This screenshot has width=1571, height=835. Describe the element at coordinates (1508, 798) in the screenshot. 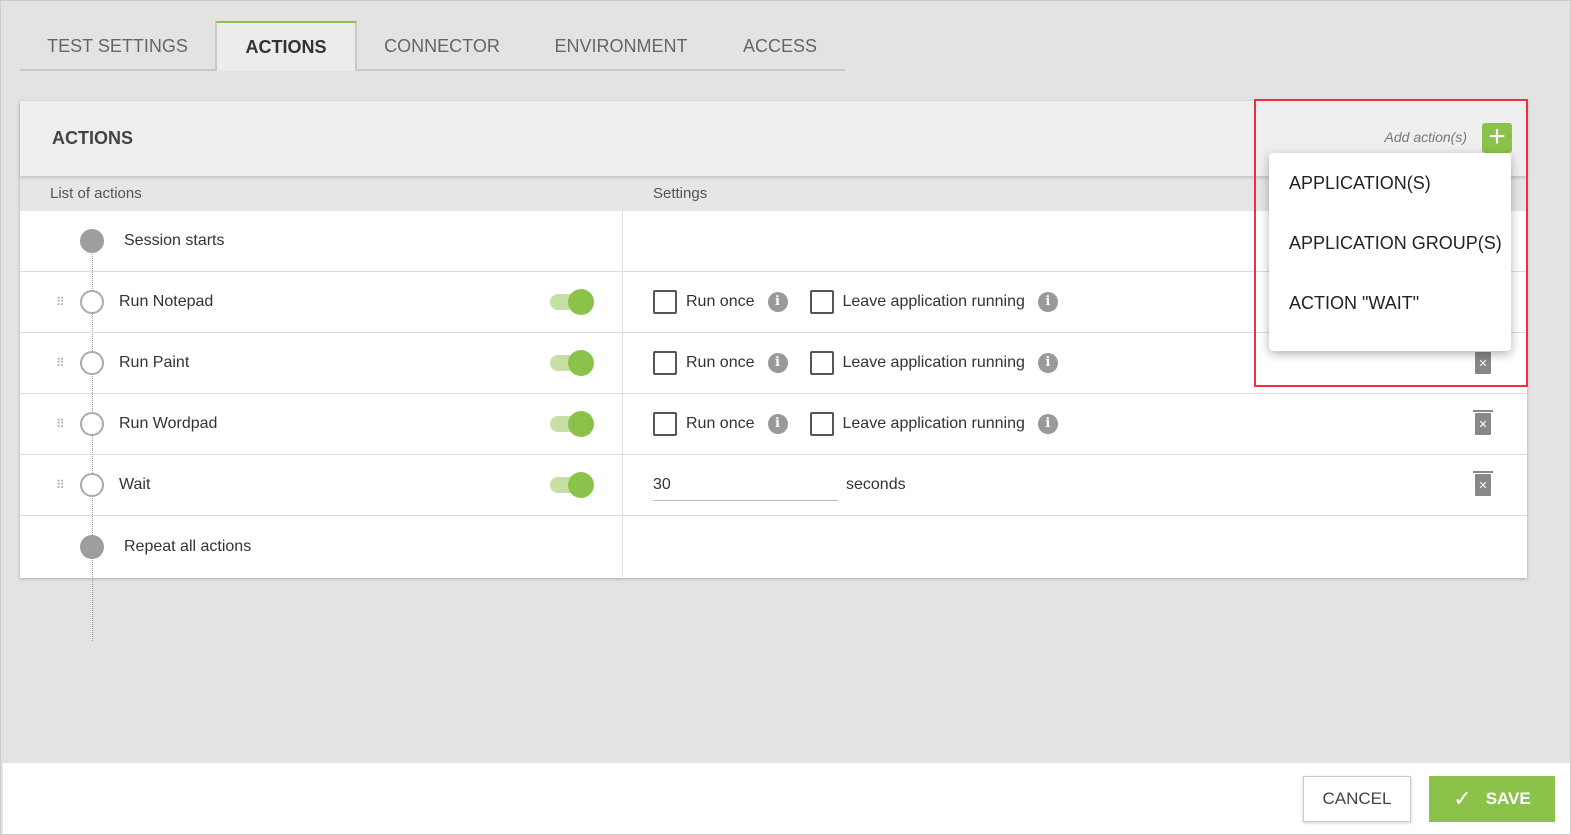

I see `save-label: SAVE` at that location.